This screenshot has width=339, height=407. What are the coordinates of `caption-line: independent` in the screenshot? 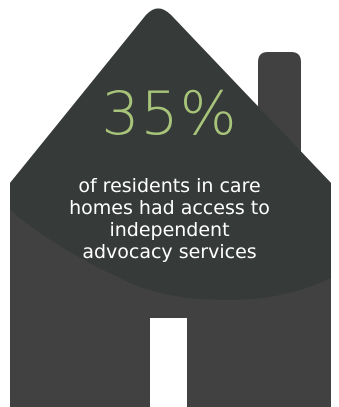 It's located at (169, 230).